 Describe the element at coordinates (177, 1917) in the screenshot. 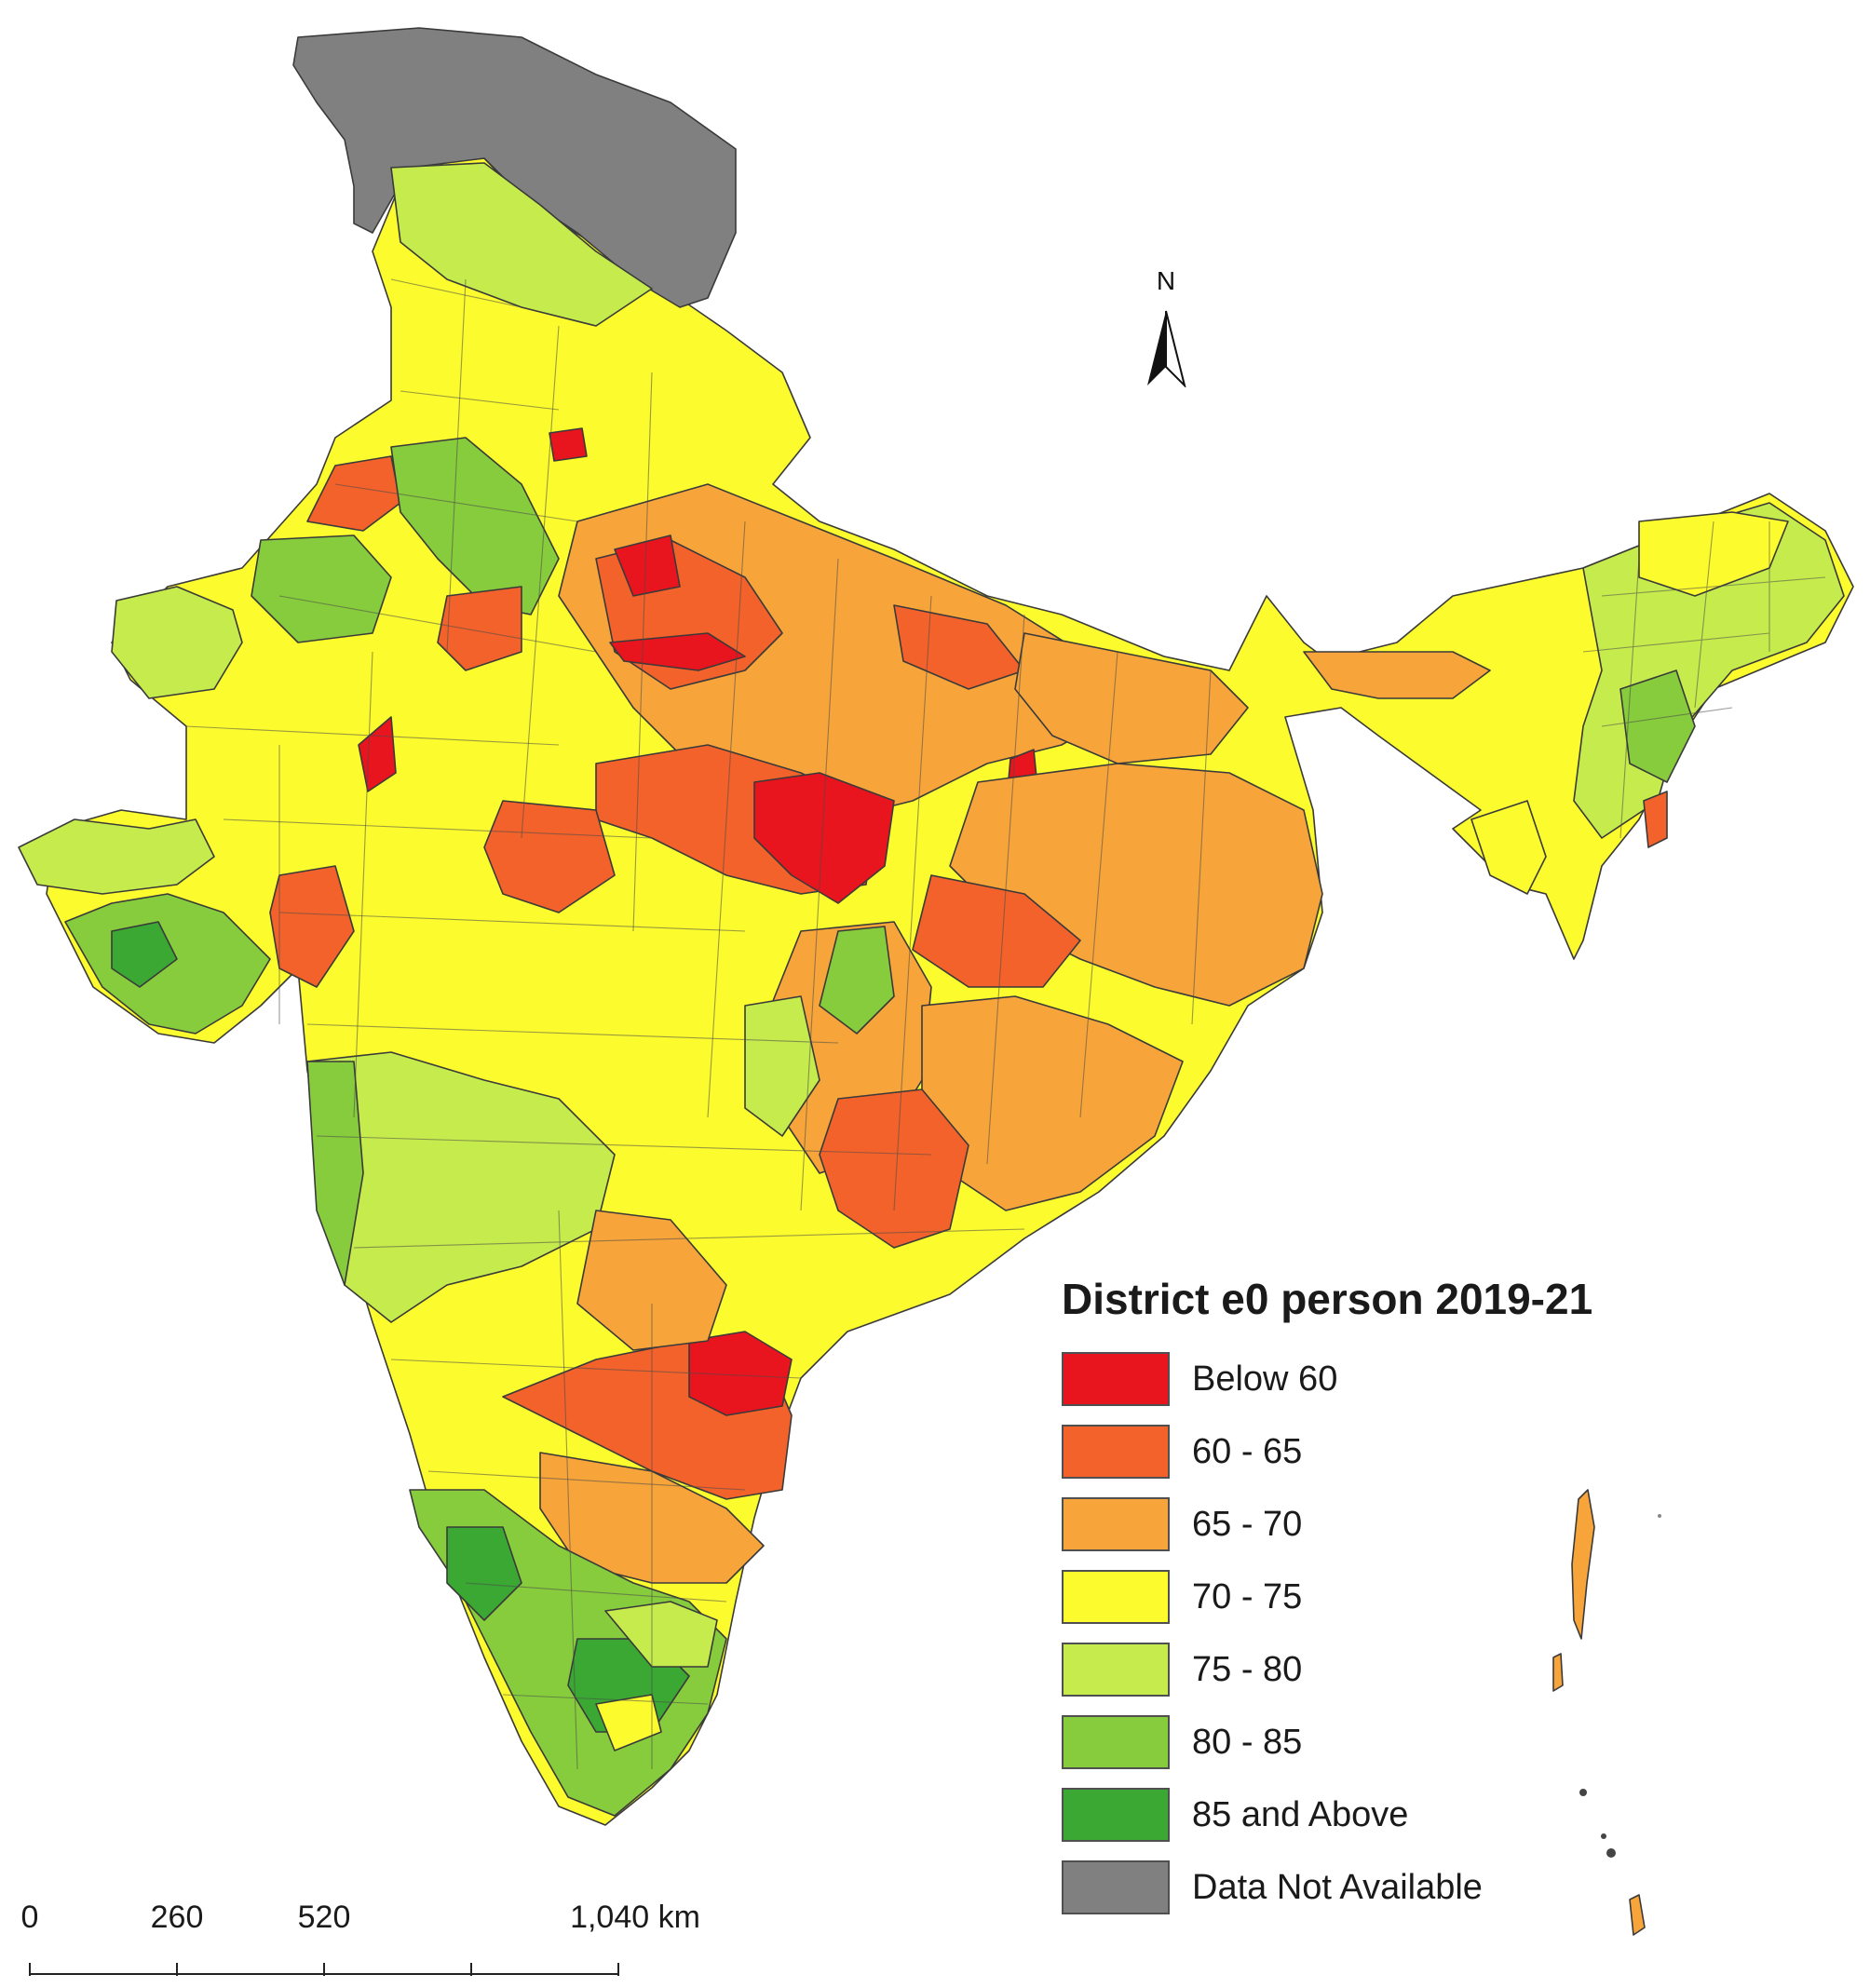

I see `scale-label-260: 260` at that location.